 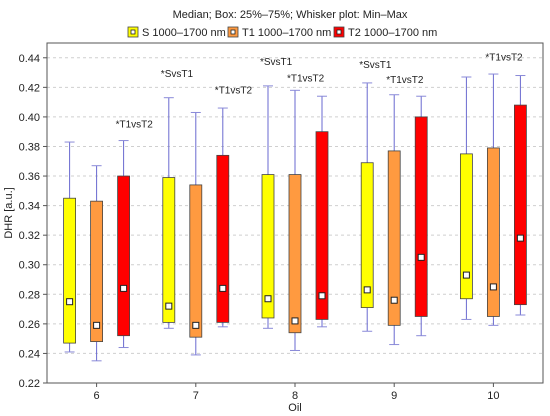 I want to click on y-tick-label: 0.34, so click(x=29, y=207).